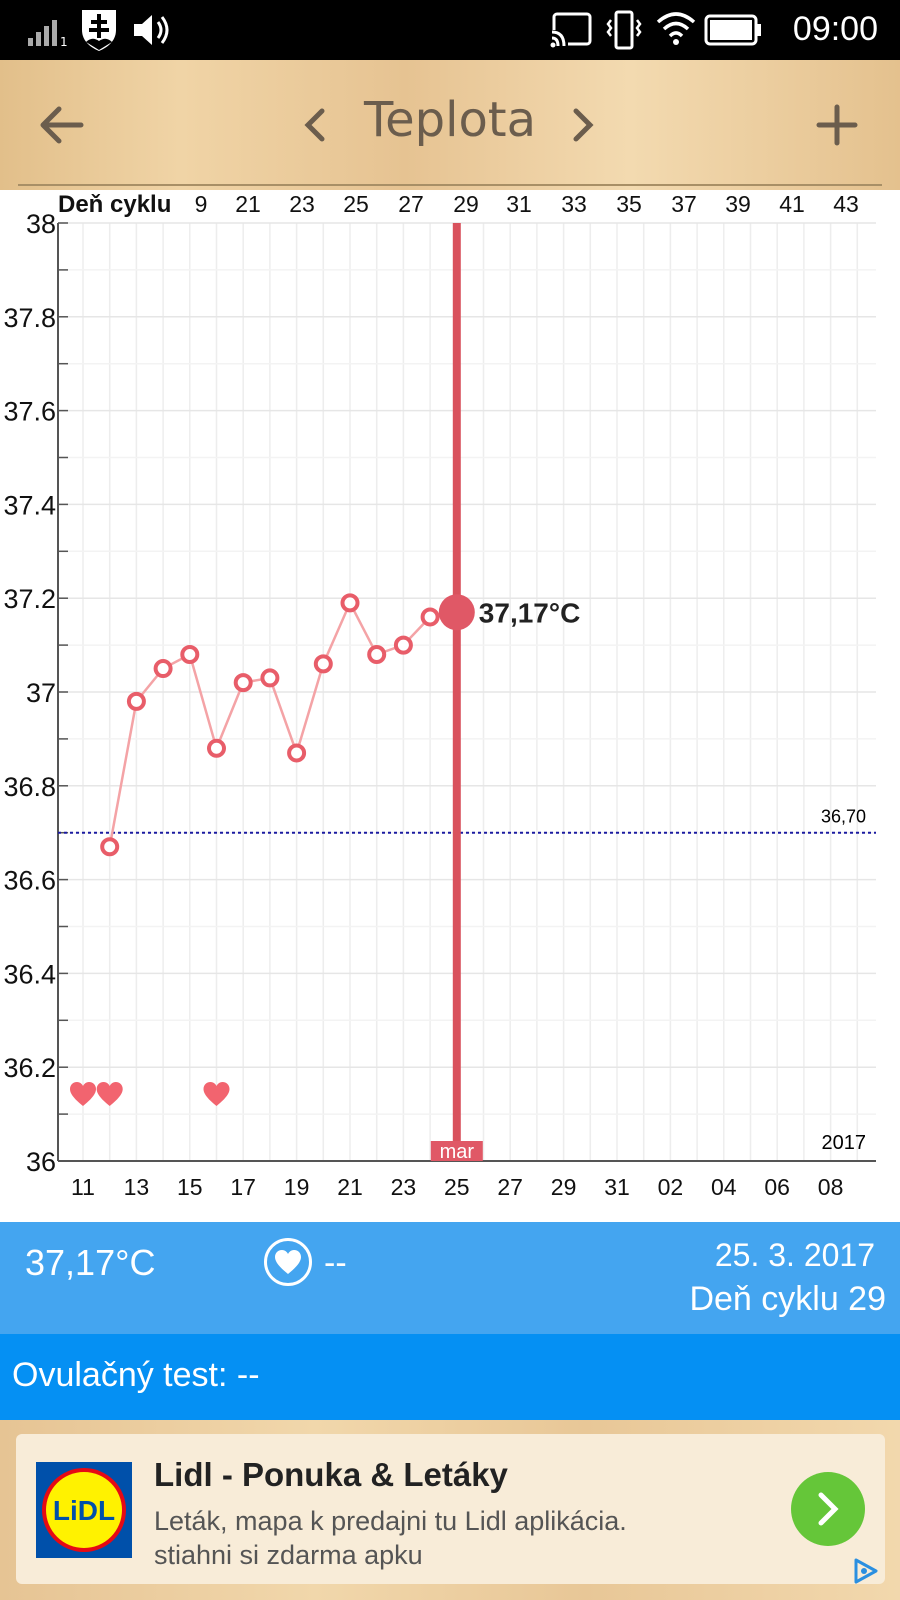  I want to click on month-label: mar, so click(457, 1152).